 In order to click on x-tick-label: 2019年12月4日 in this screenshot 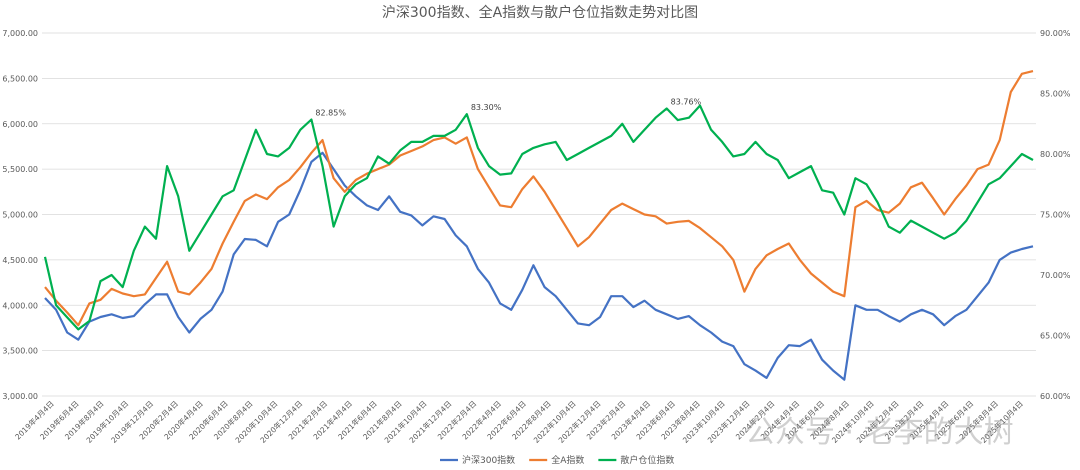, I will do `click(132, 421)`.